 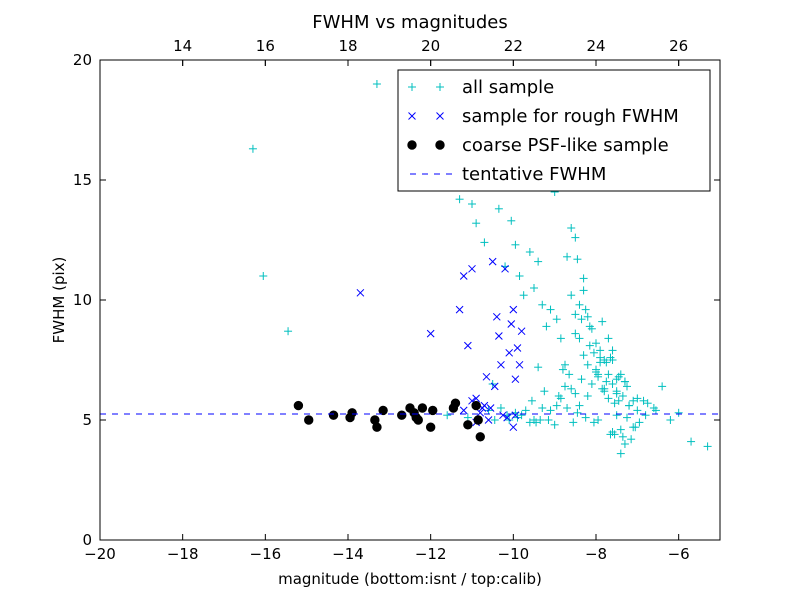 What do you see at coordinates (440, 116) in the screenshot?
I see `legend-swatch` at bounding box center [440, 116].